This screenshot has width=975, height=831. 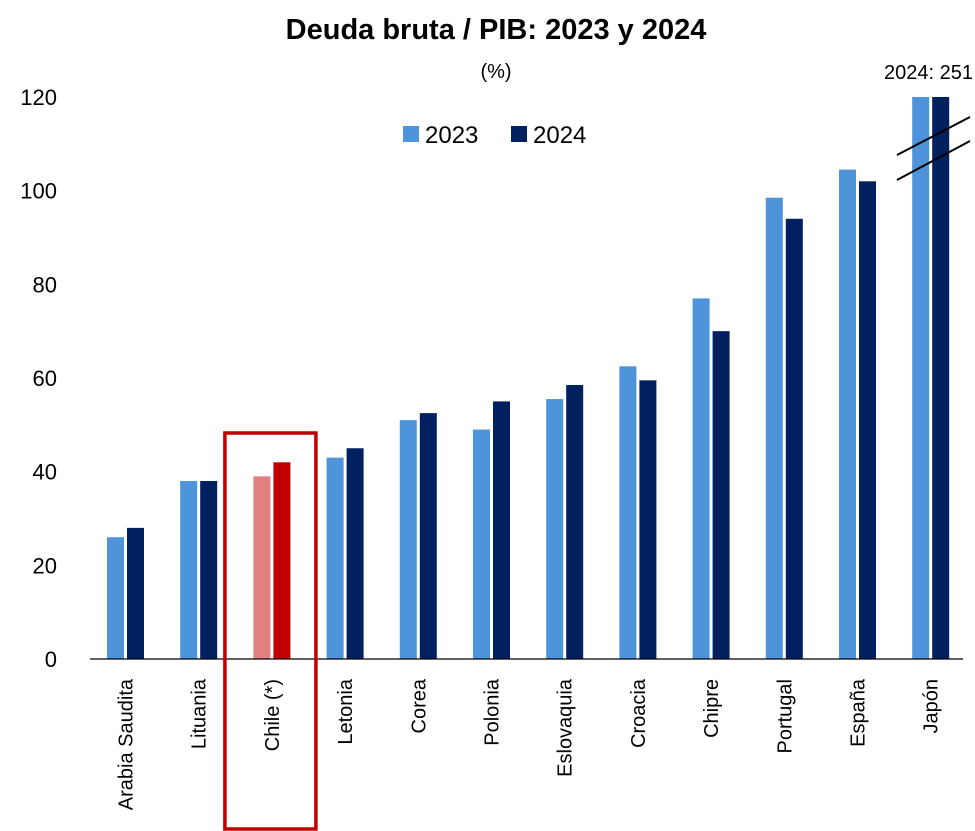 What do you see at coordinates (135, 593) in the screenshot?
I see `bar-2024-arabia-saudita` at bounding box center [135, 593].